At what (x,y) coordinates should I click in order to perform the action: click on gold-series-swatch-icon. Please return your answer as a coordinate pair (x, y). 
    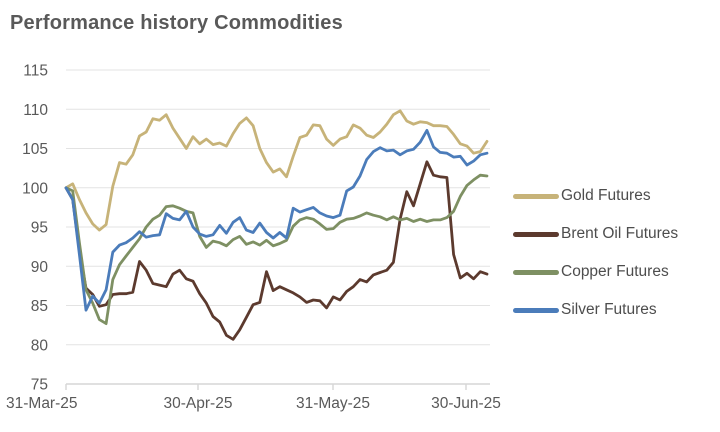
    Looking at the image, I should click on (536, 196).